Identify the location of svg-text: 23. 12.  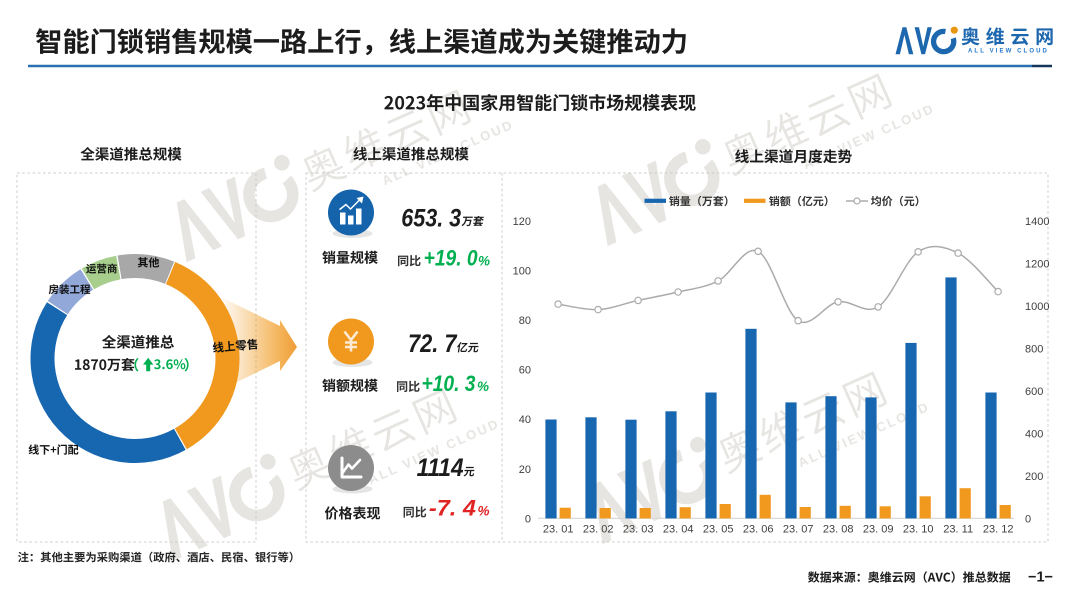
(998, 530).